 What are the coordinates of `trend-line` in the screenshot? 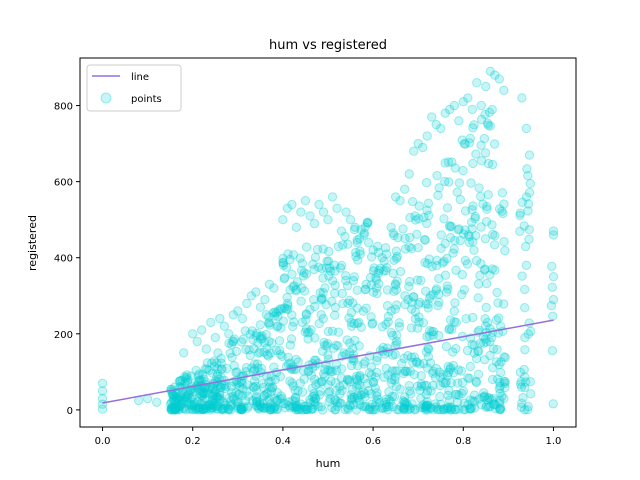 It's located at (328, 361).